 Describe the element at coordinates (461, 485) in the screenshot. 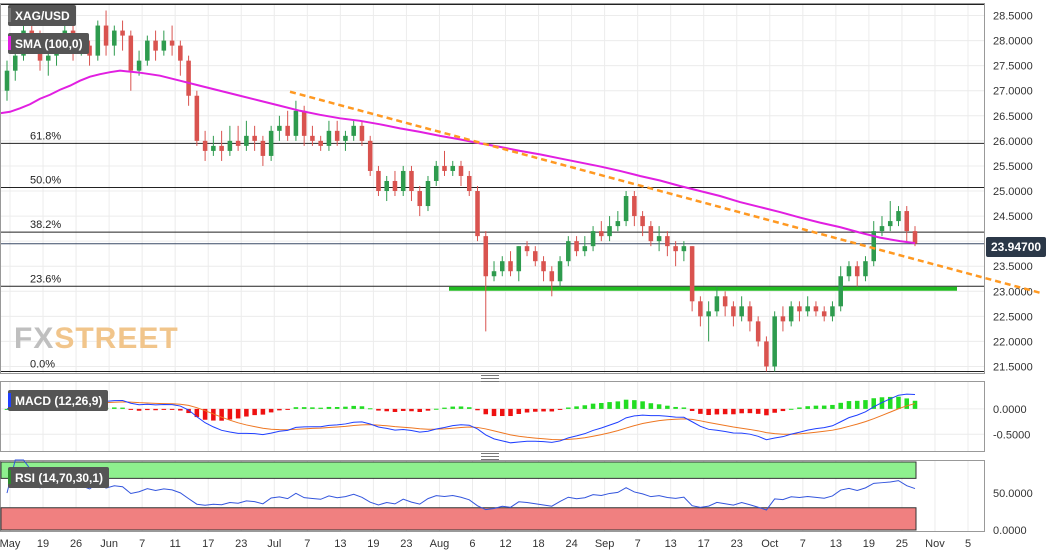

I see `rsi-line` at that location.